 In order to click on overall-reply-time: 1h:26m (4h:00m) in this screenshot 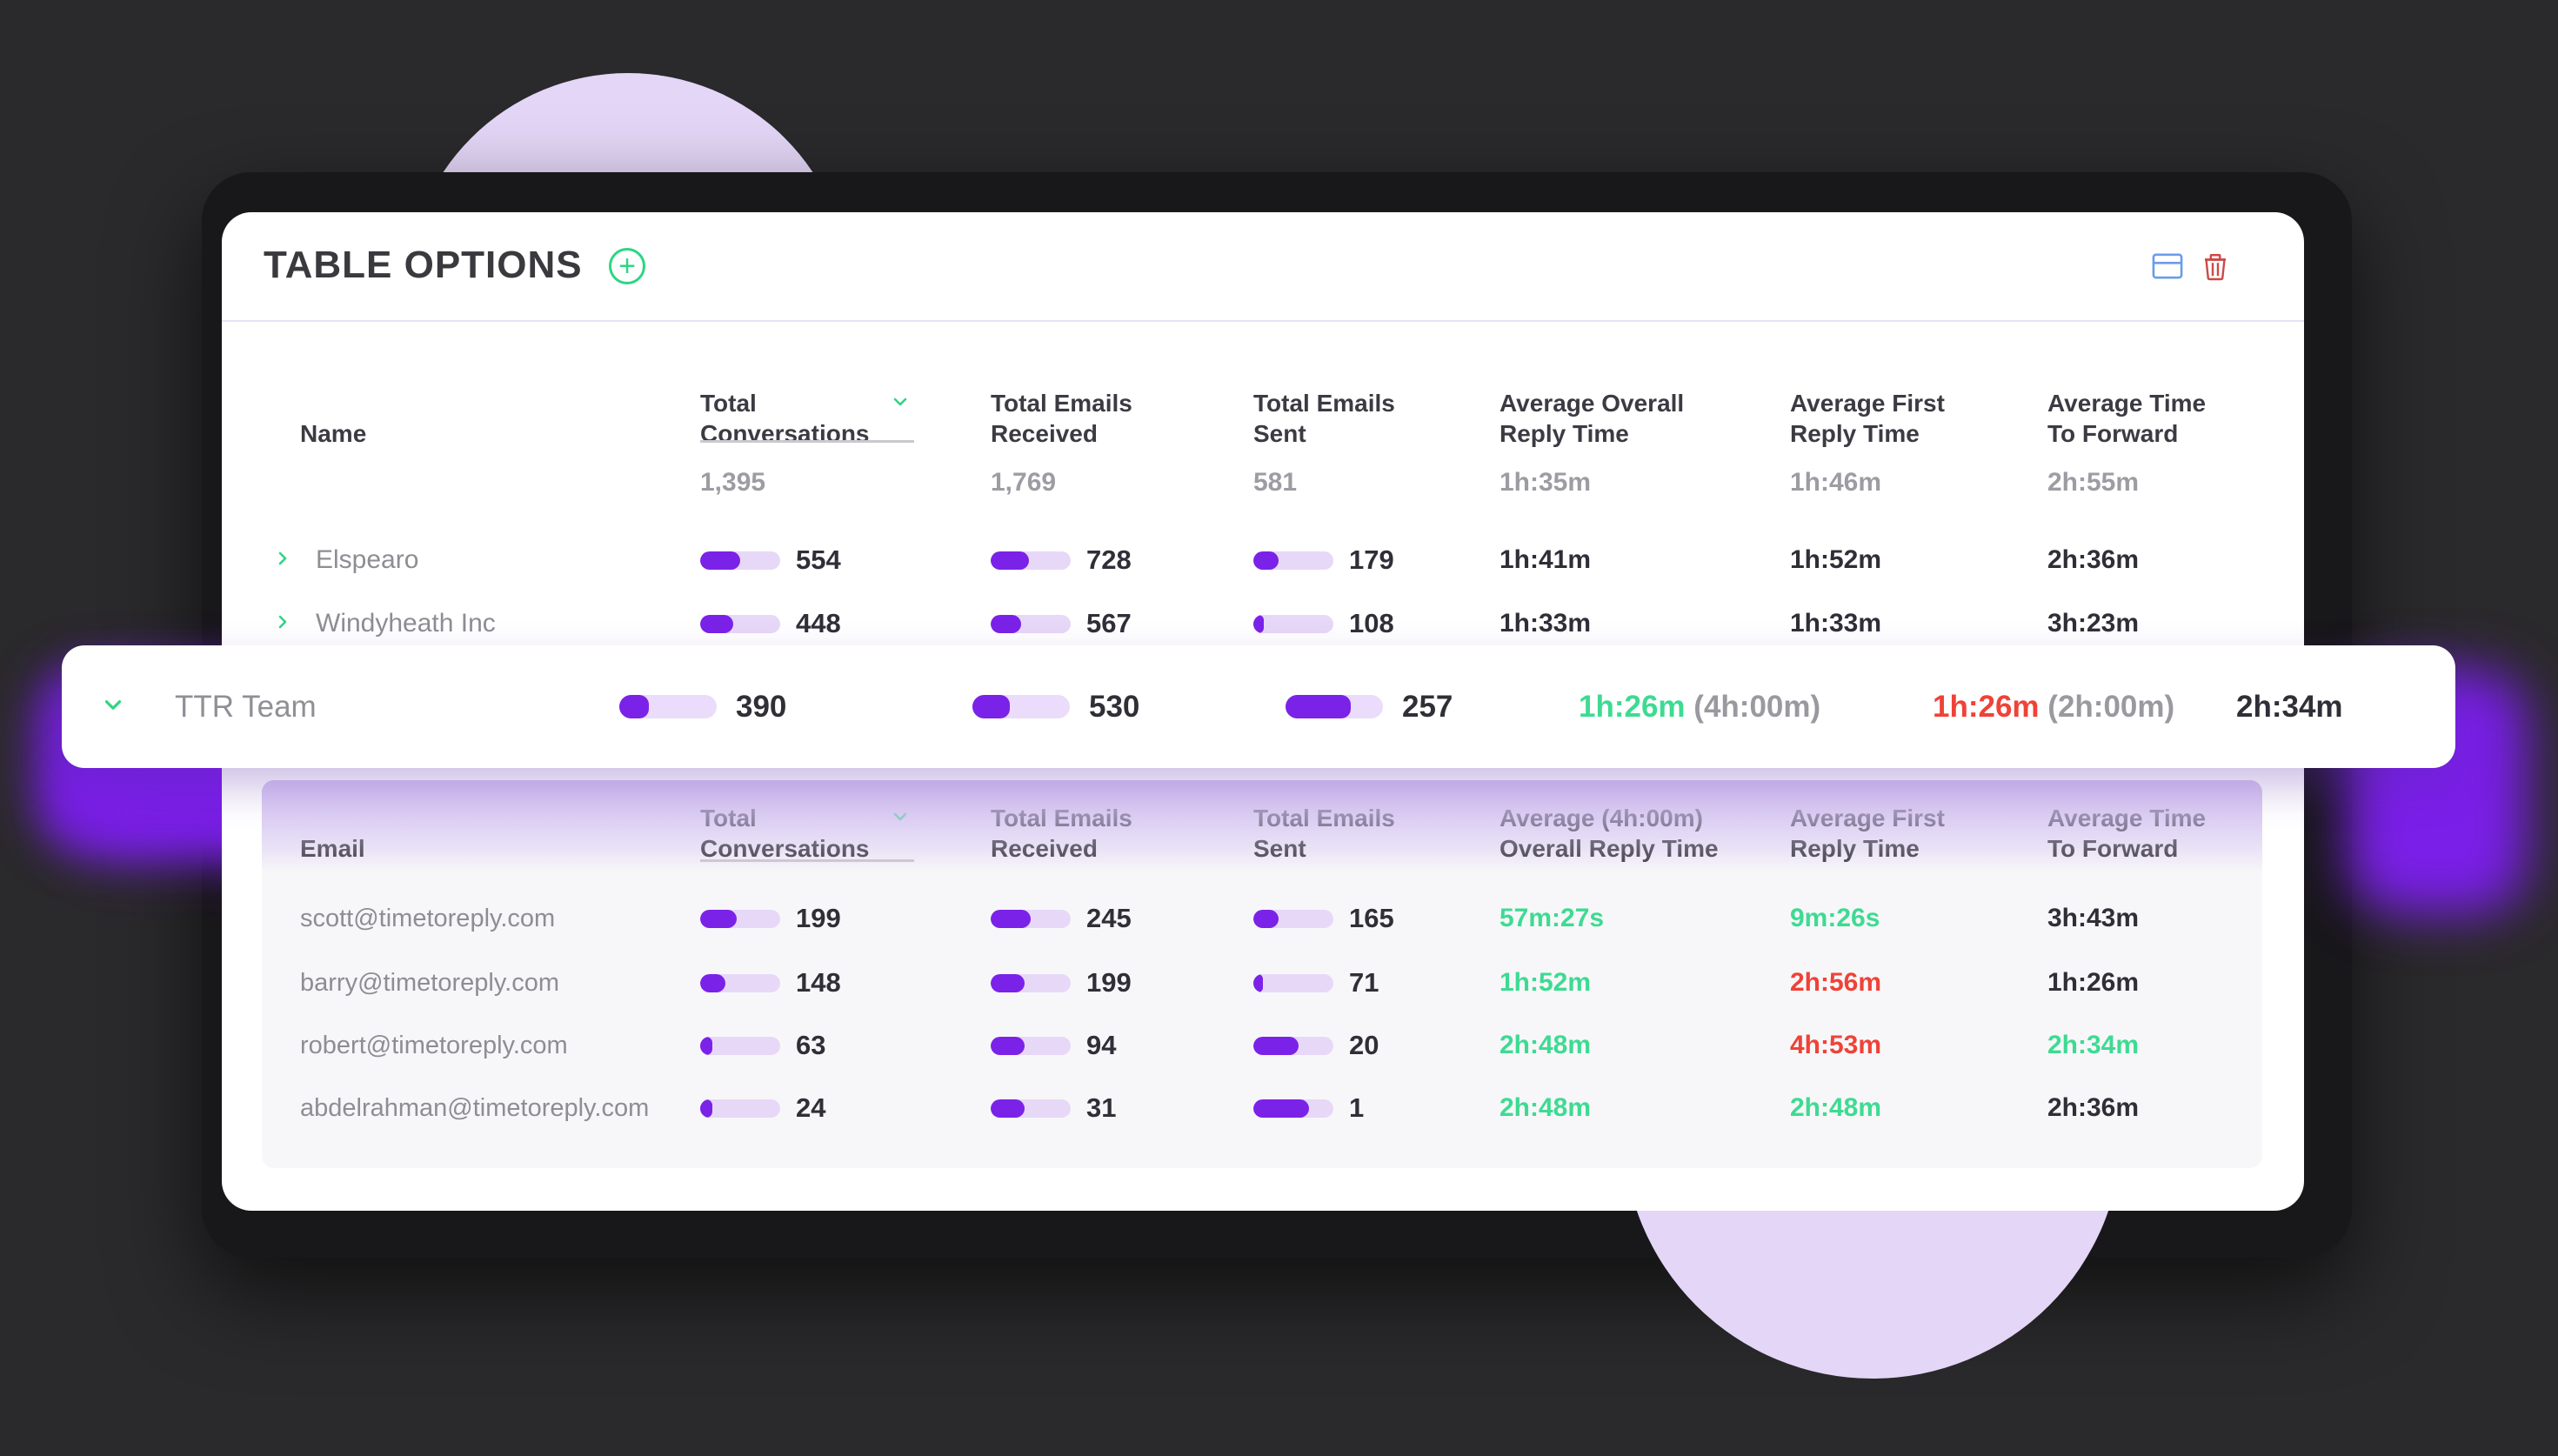, I will do `click(1700, 706)`.